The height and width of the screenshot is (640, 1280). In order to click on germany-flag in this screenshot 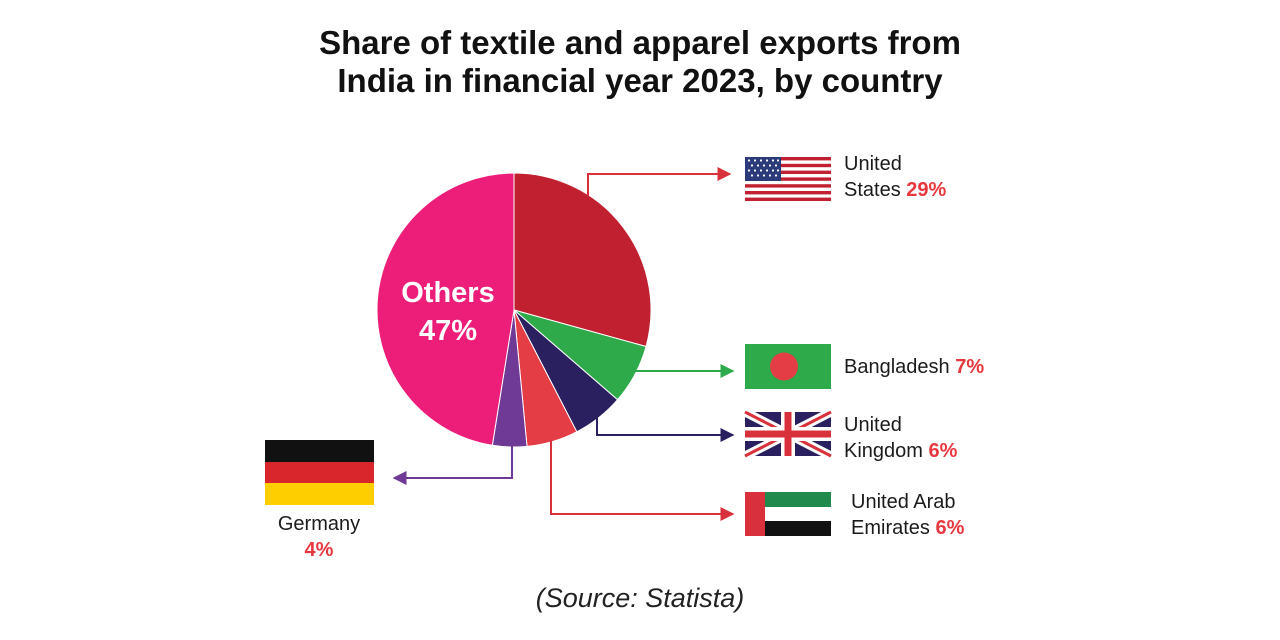, I will do `click(319, 472)`.